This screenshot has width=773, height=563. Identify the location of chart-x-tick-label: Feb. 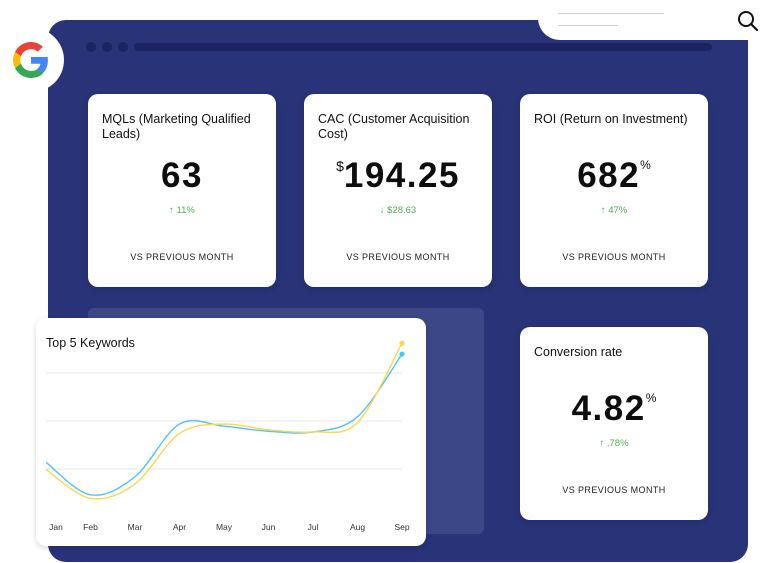
(90, 527).